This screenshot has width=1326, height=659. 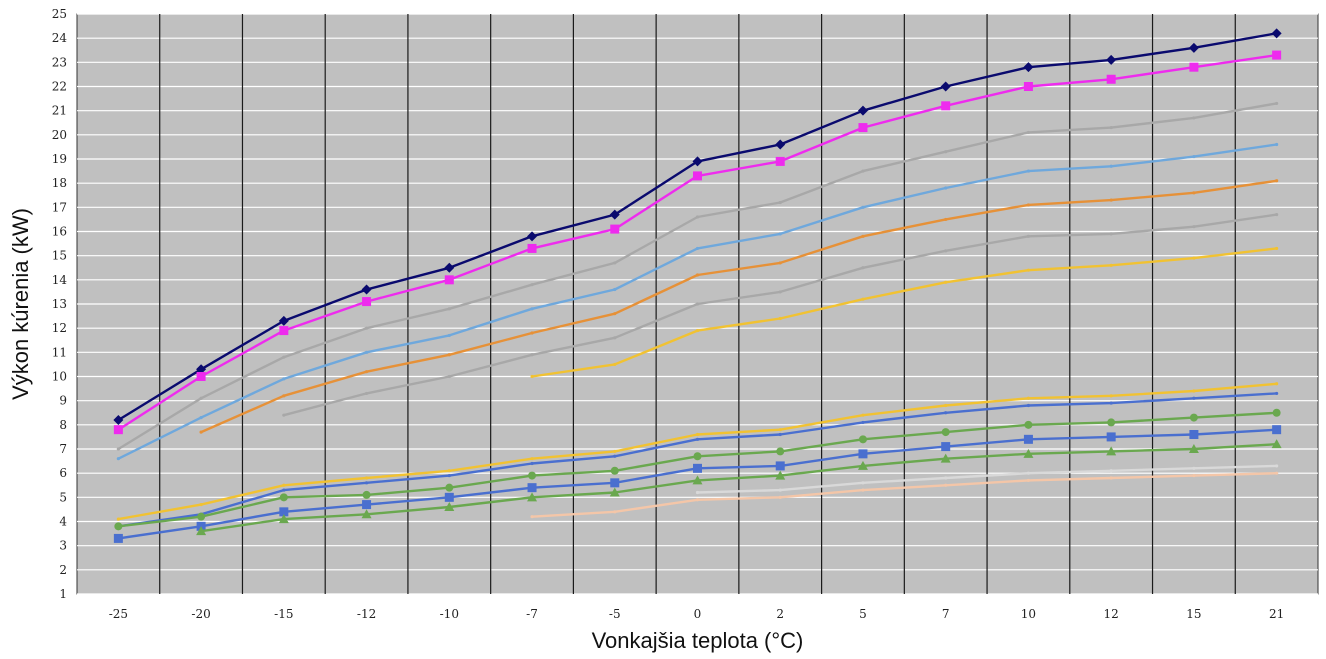 I want to click on y-tick-label: 8, so click(x=63, y=425).